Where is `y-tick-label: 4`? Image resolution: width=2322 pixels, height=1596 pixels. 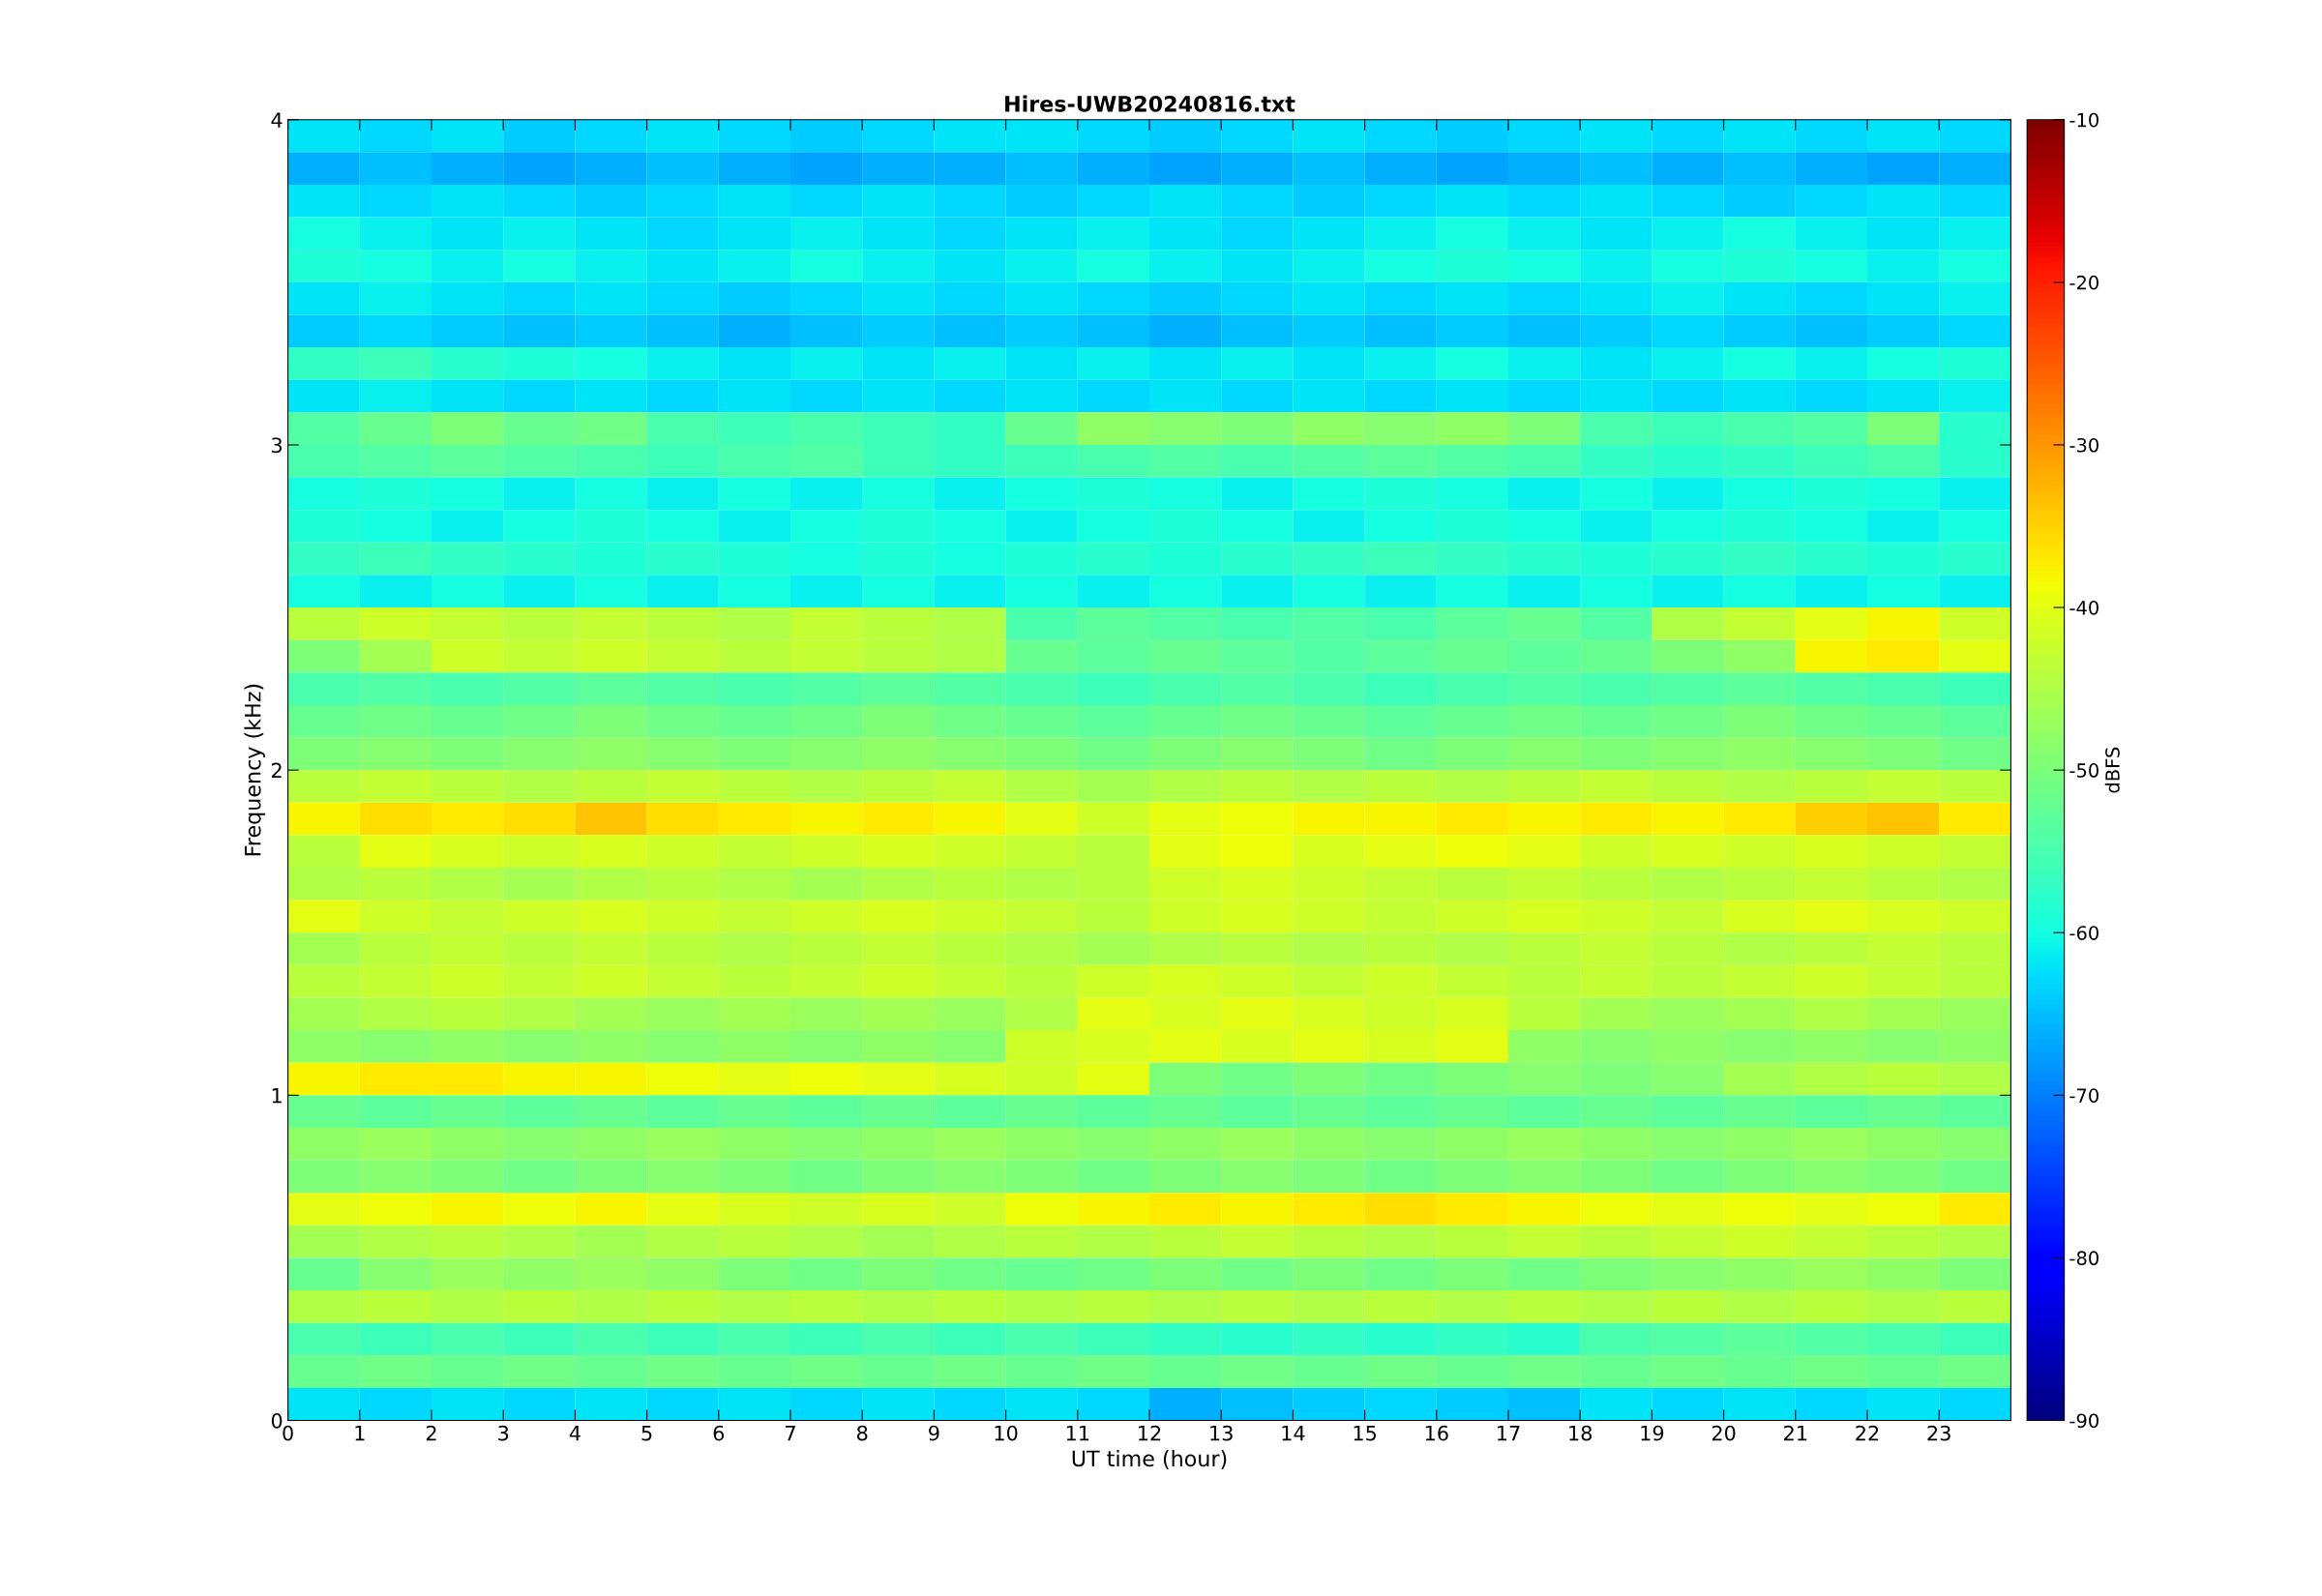 y-tick-label: 4 is located at coordinates (277, 120).